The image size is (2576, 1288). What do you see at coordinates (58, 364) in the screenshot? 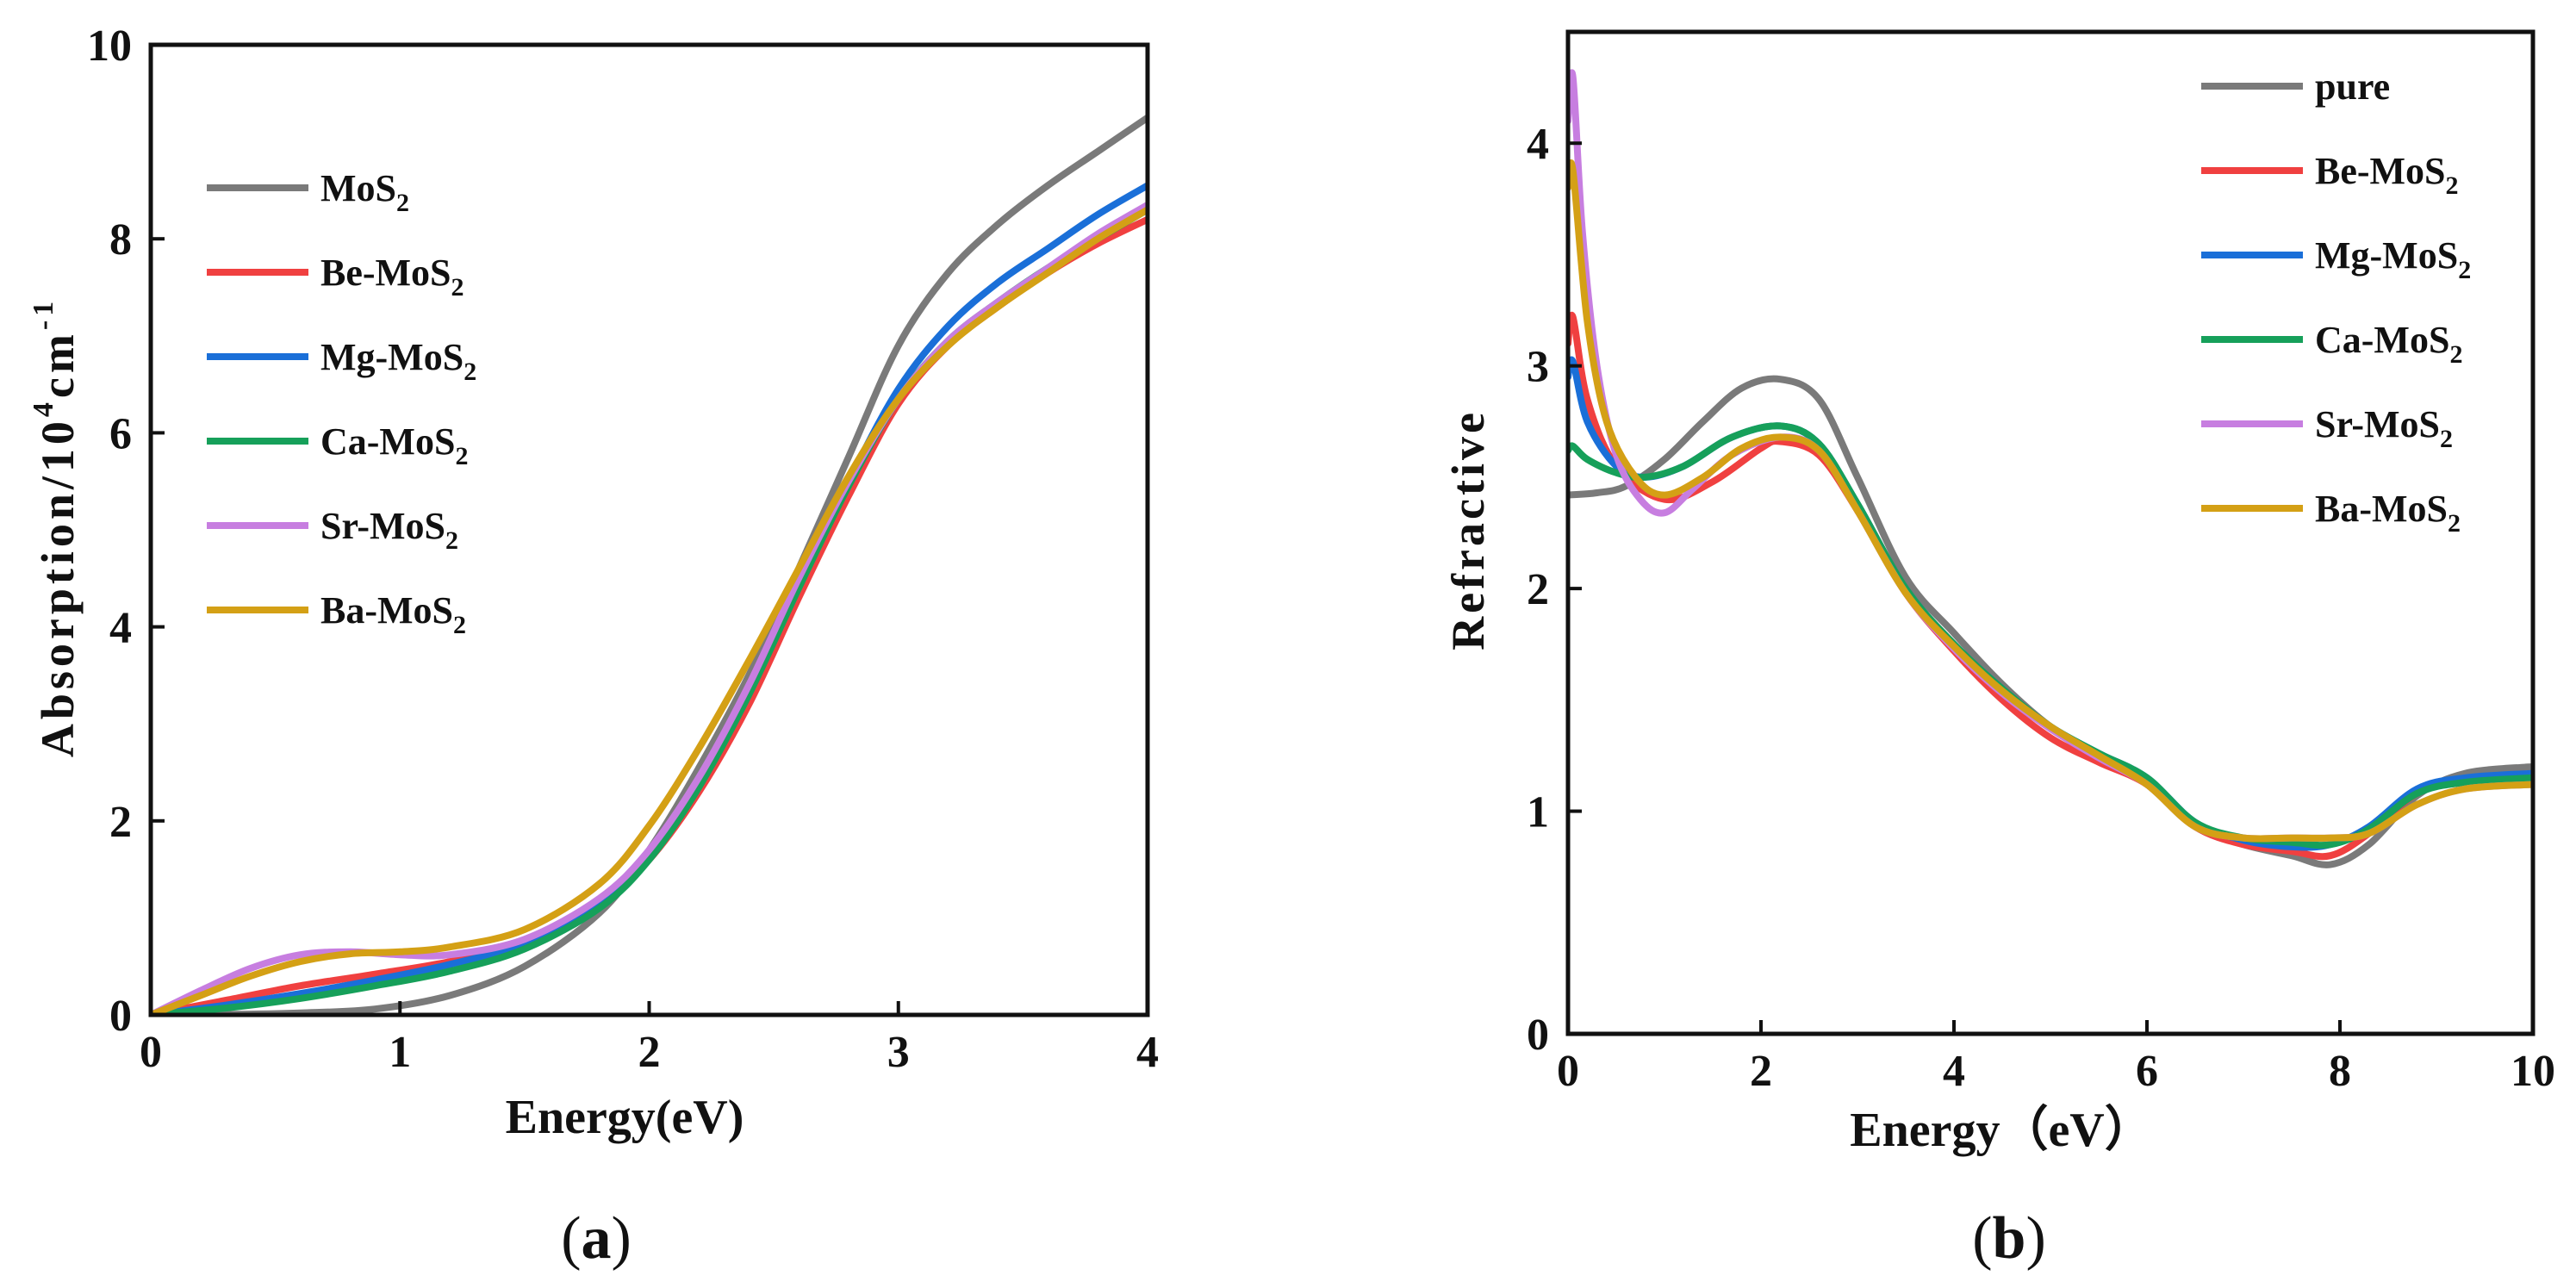
I see `panel-a-y-title-unit: cm` at bounding box center [58, 364].